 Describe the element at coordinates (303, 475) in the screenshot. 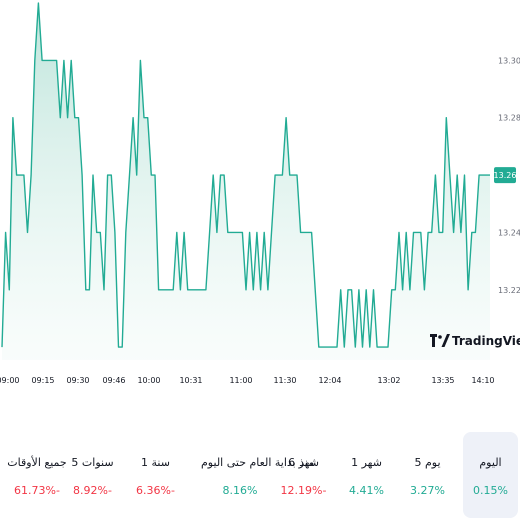

I see `performance-period-3: 6 شهر 12.19%-` at that location.